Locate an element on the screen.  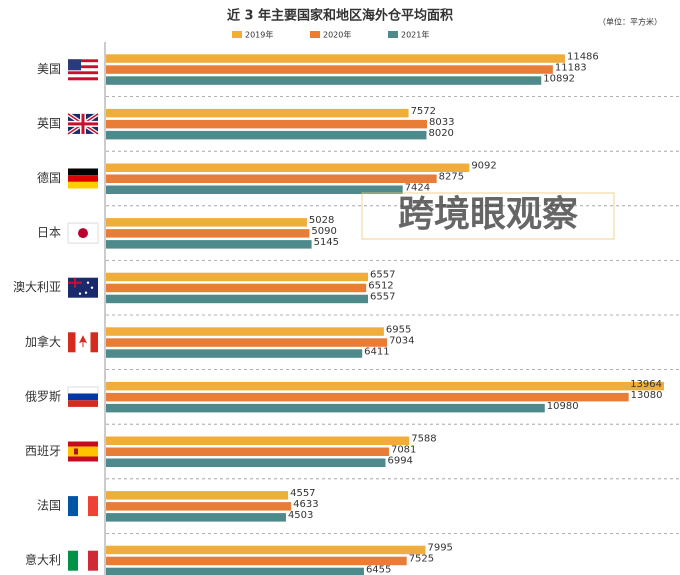
category-label: 俄罗斯 is located at coordinates (43, 396).